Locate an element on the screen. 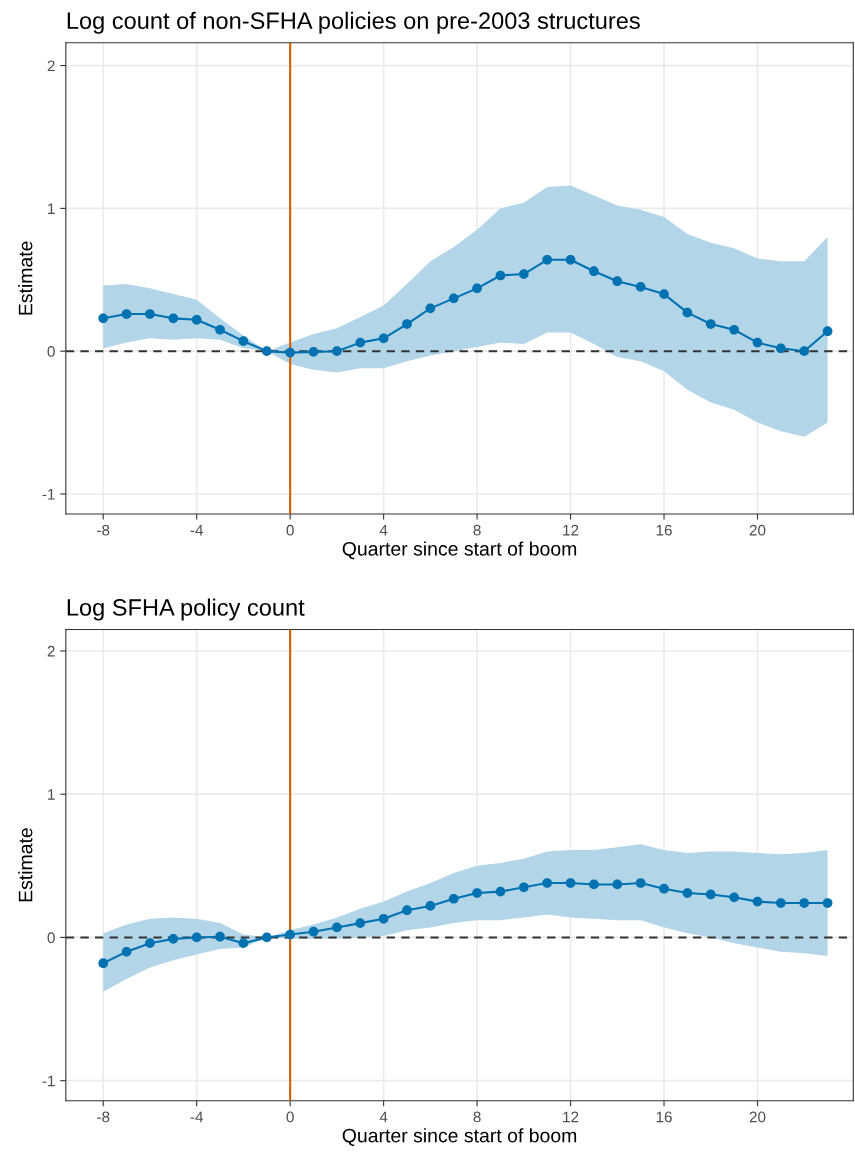 The width and height of the screenshot is (855, 1155). chart-title: Log SFHA policy count is located at coordinates (186, 609).